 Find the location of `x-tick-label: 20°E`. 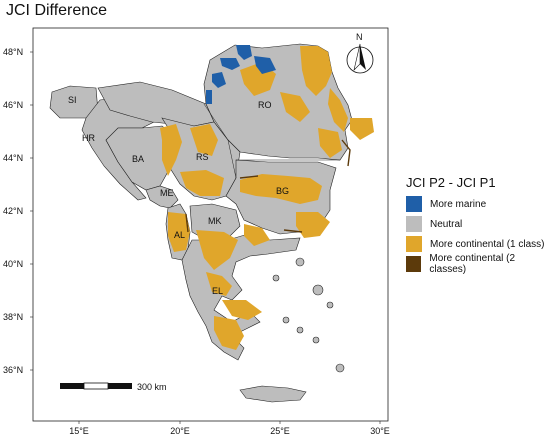

x-tick-label: 20°E is located at coordinates (180, 431).